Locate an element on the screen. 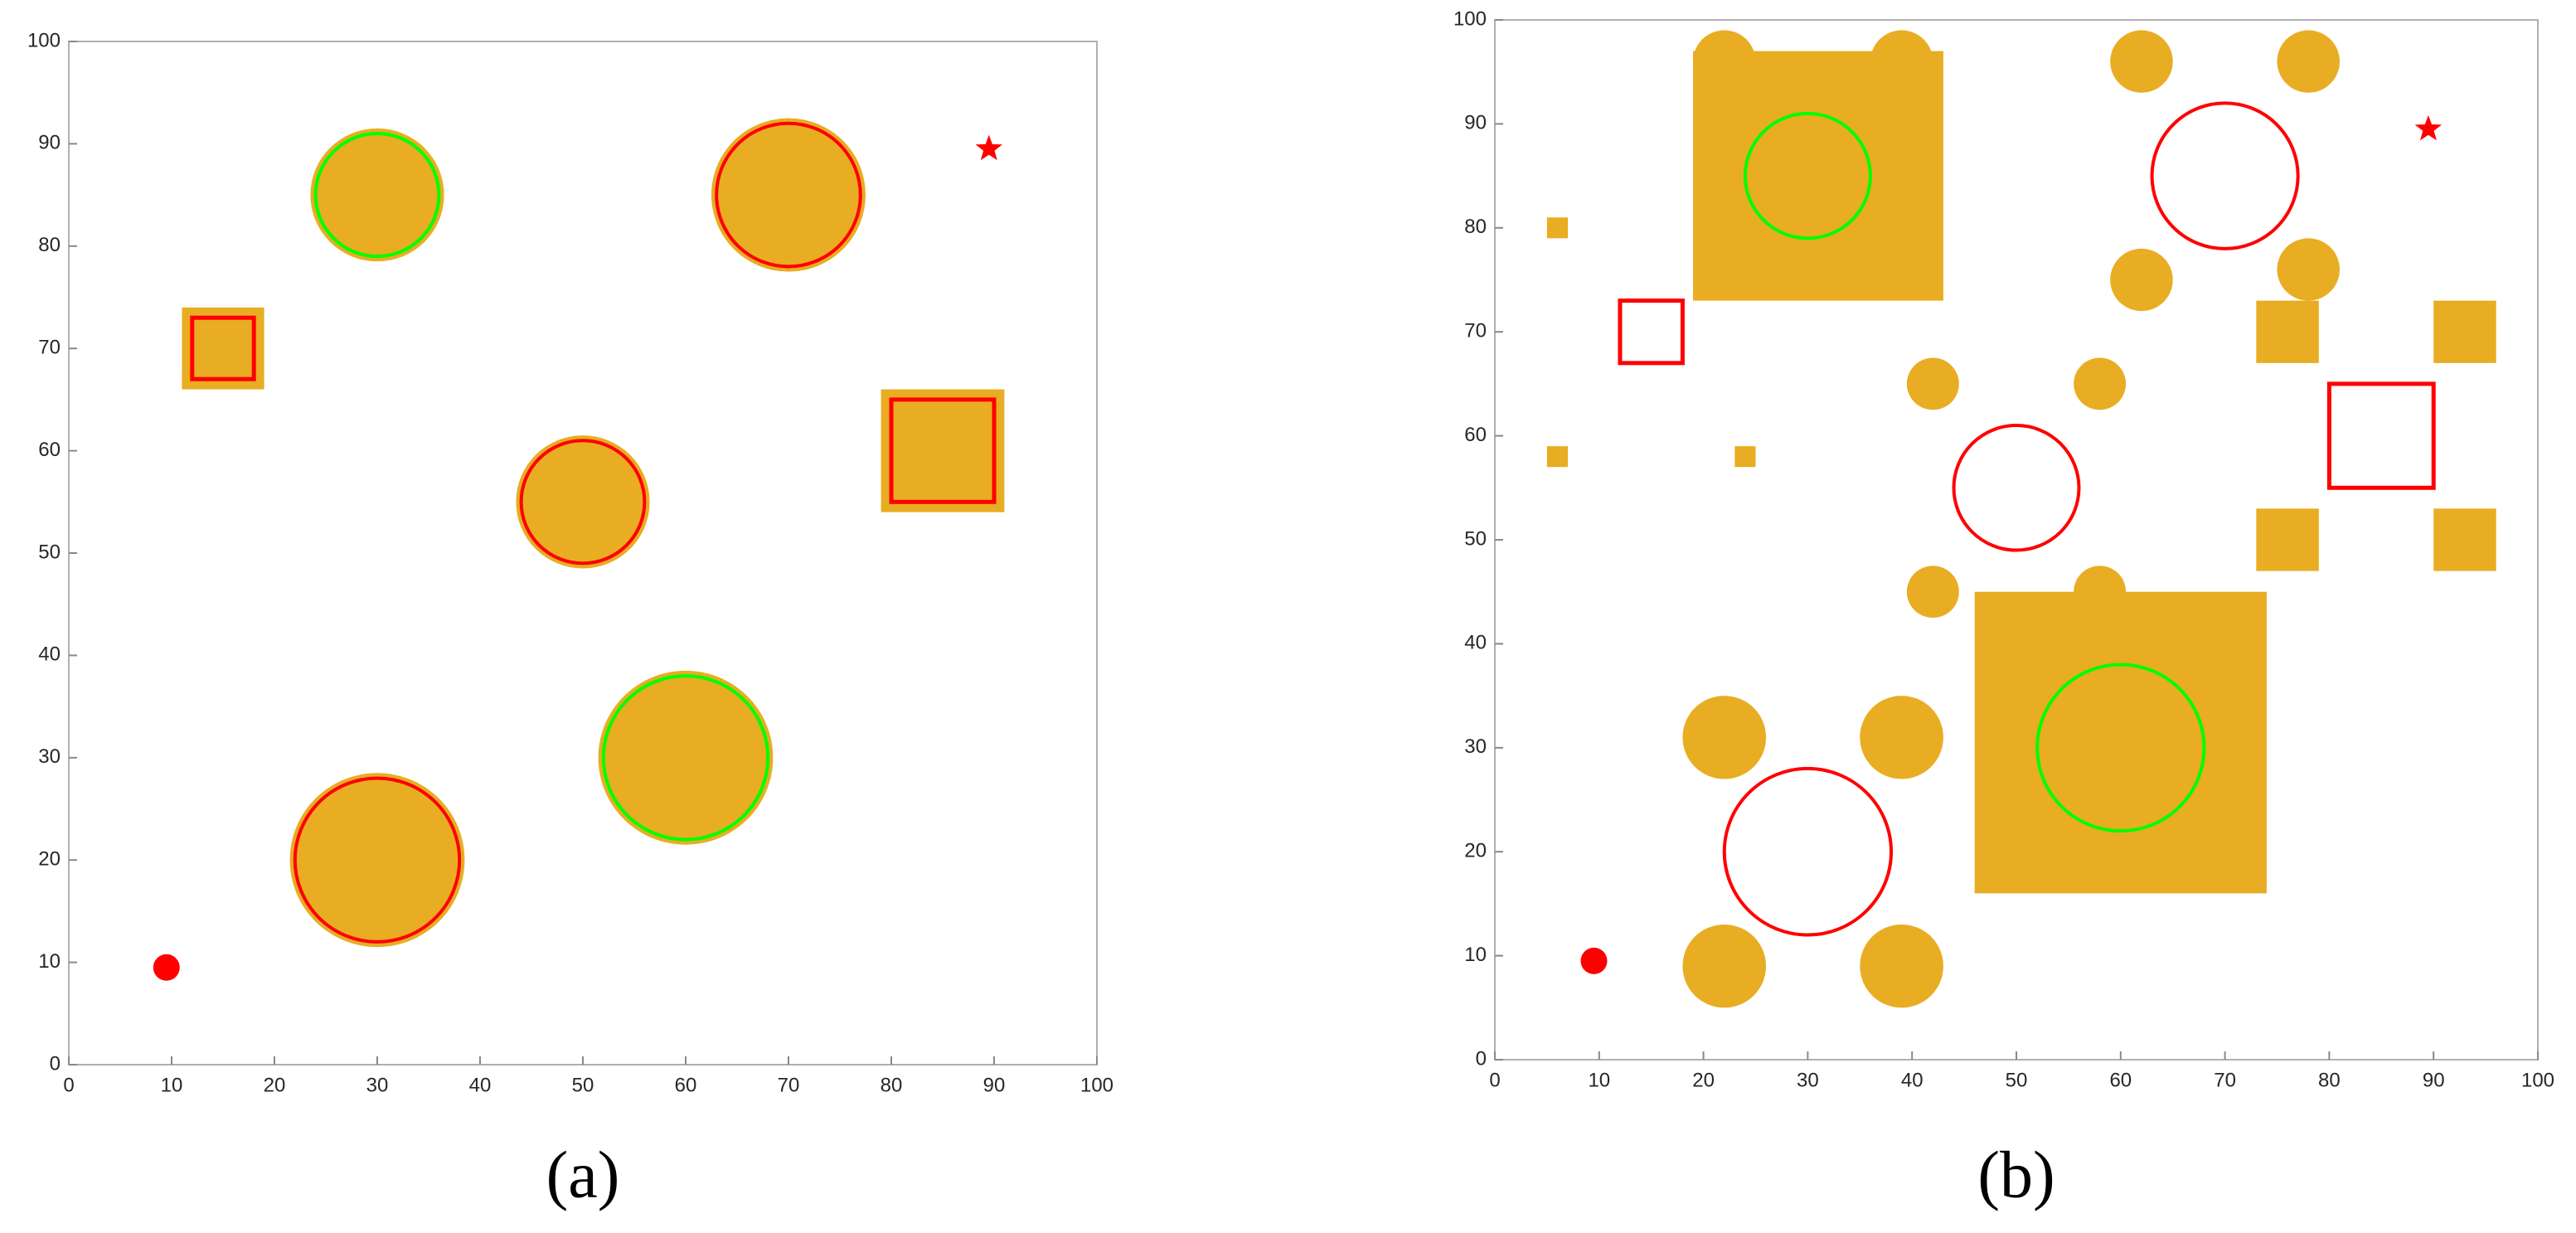  panel-label: (b) is located at coordinates (2015, 1174).